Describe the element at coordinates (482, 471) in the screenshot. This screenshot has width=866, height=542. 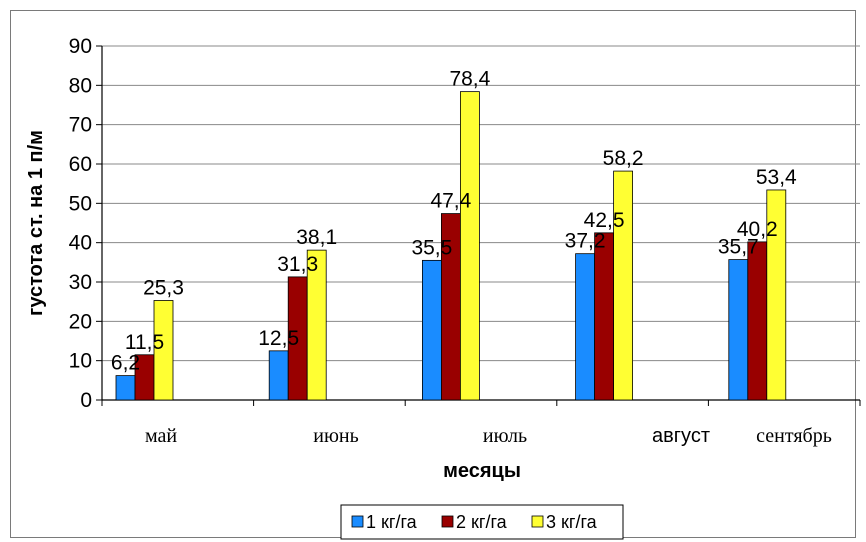
I see `x-axis-title: месяцы` at that location.